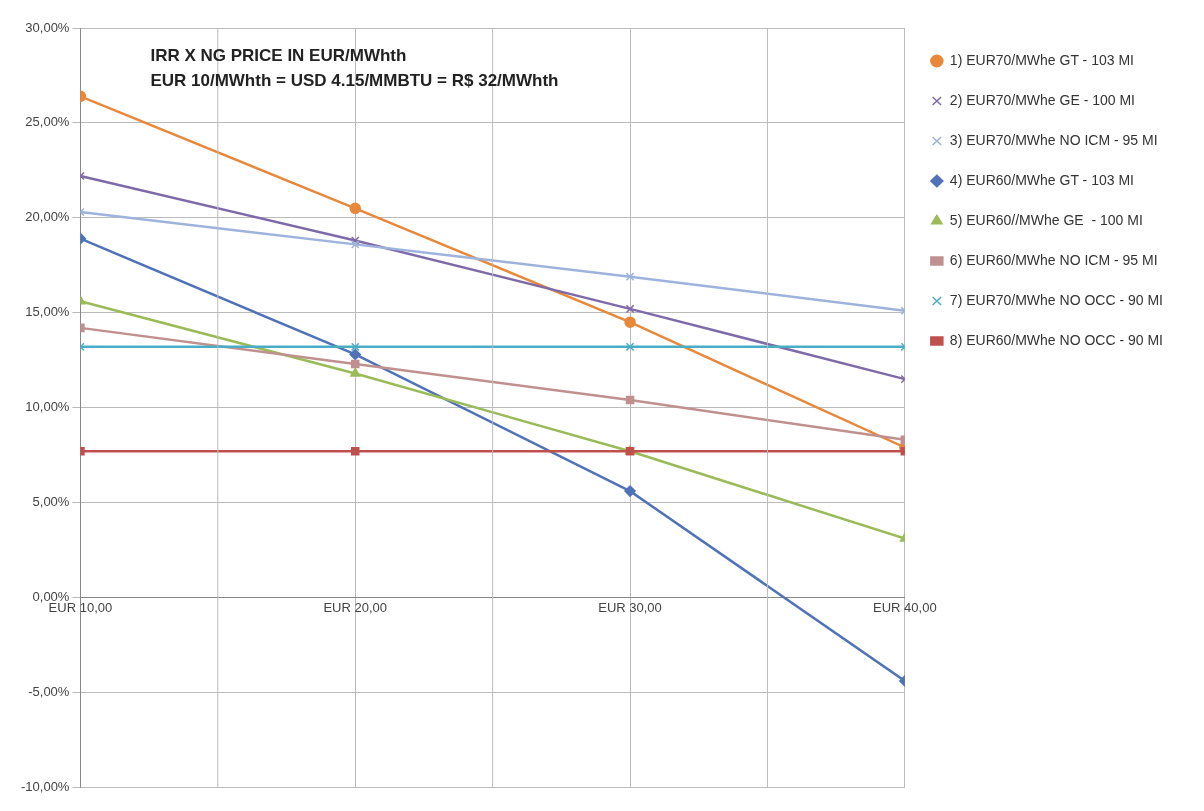  What do you see at coordinates (278, 56) in the screenshot?
I see `text: IRR X NG PRICE IN EUR/MWhth` at bounding box center [278, 56].